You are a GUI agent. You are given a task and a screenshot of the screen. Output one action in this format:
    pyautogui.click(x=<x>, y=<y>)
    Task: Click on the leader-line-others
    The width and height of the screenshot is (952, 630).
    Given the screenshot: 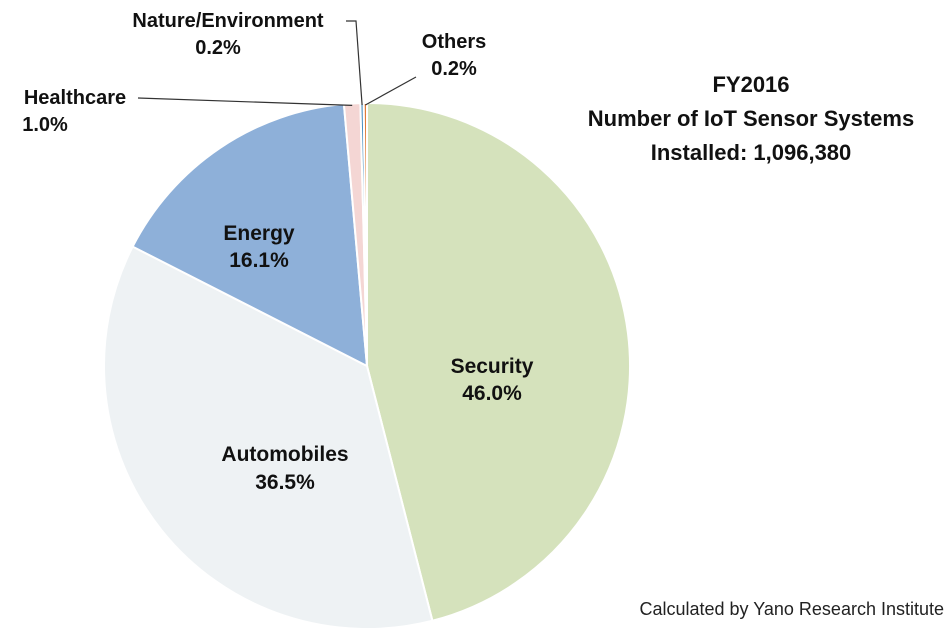 What is the action you would take?
    pyautogui.click(x=391, y=91)
    